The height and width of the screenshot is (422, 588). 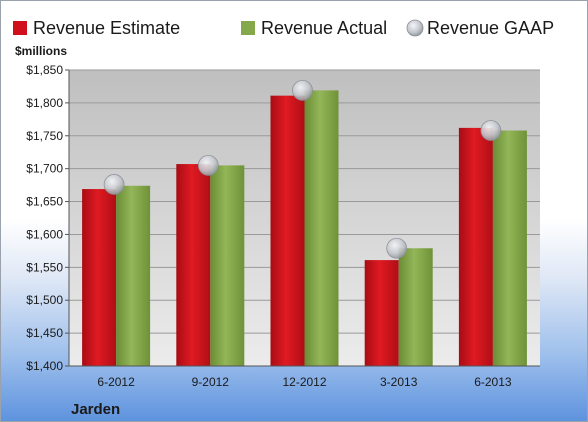 What do you see at coordinates (44, 300) in the screenshot?
I see `y-tick-label: $1,500` at bounding box center [44, 300].